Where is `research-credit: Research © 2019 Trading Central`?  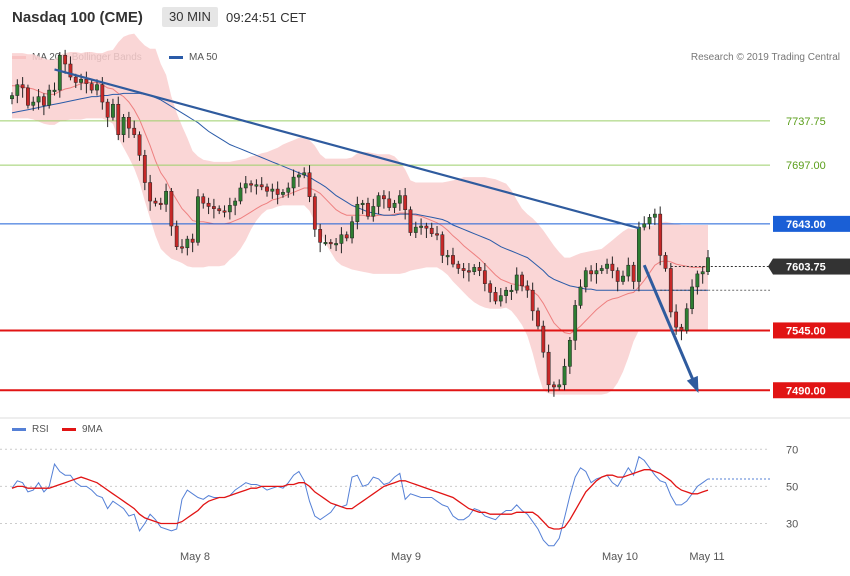 research-credit: Research © 2019 Trading Central is located at coordinates (765, 57).